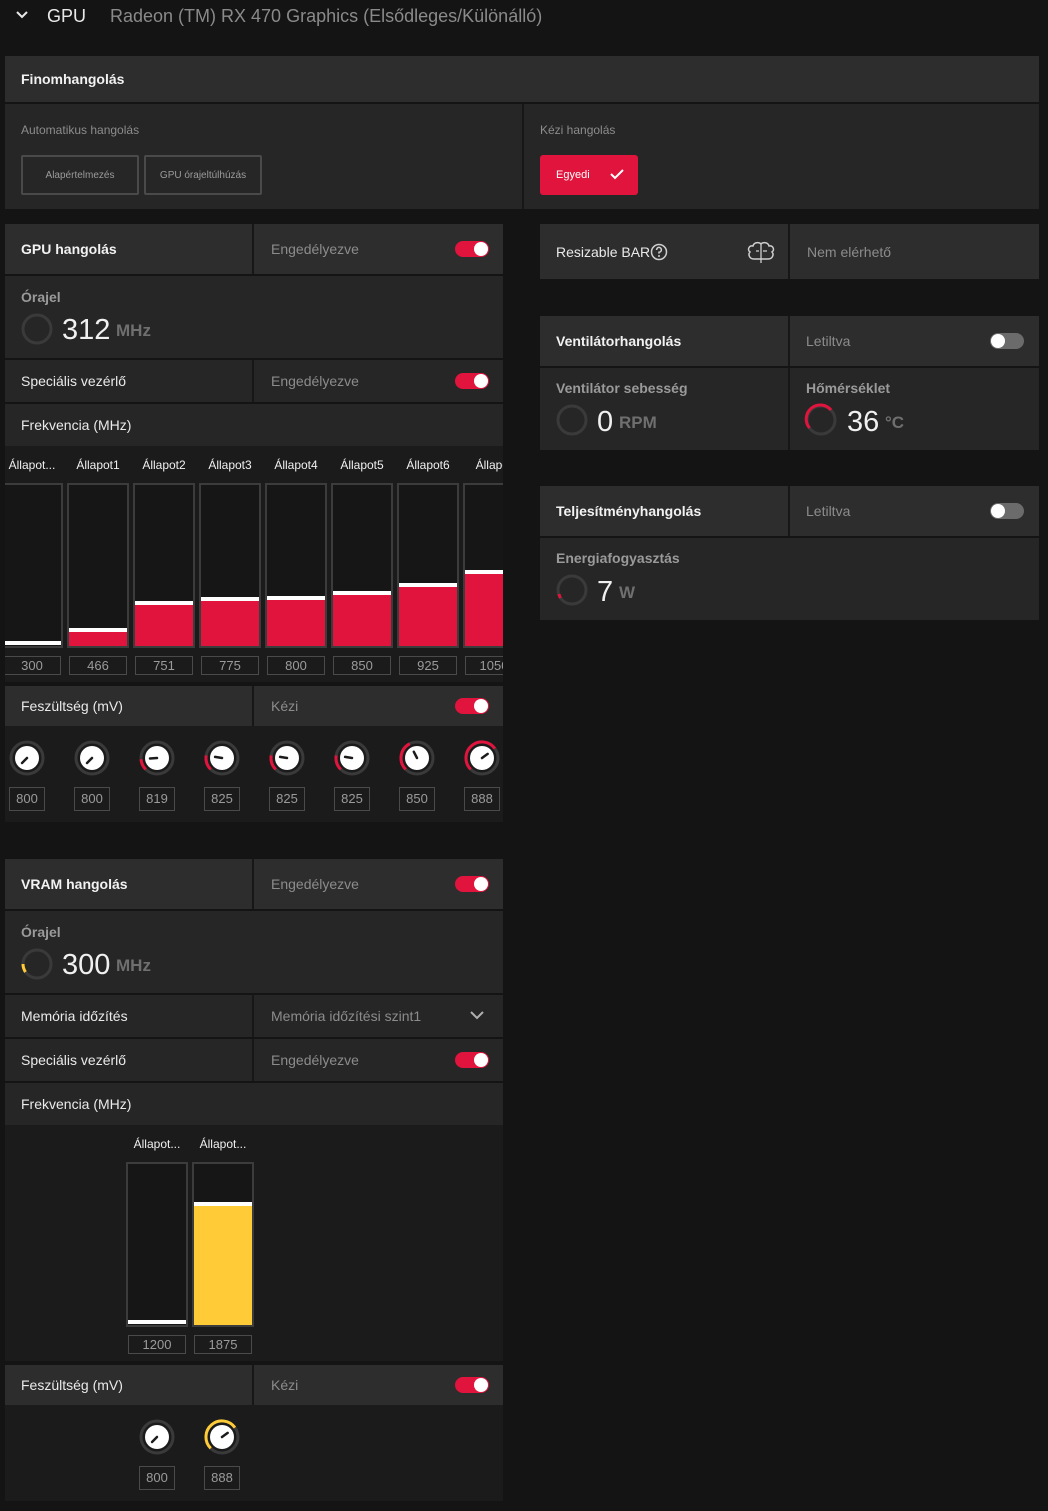 This screenshot has width=1048, height=1511. I want to click on default-button: Alapértelmezés, so click(80, 175).